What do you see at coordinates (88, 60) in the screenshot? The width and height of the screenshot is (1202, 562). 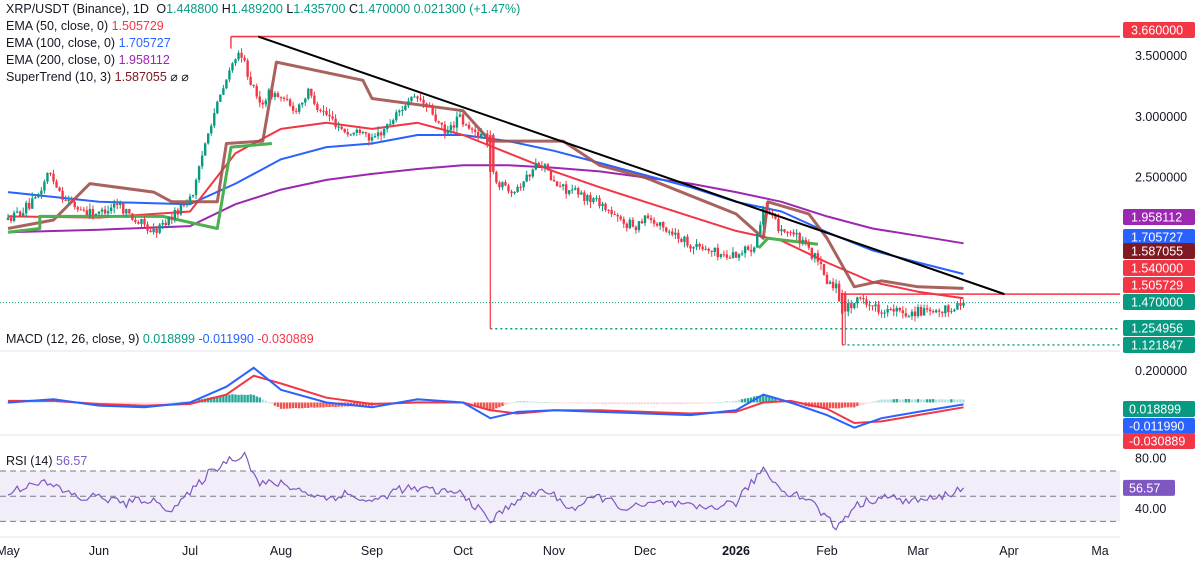 I see `legend-ema200: EMA (200, close, 0) 1.958112` at bounding box center [88, 60].